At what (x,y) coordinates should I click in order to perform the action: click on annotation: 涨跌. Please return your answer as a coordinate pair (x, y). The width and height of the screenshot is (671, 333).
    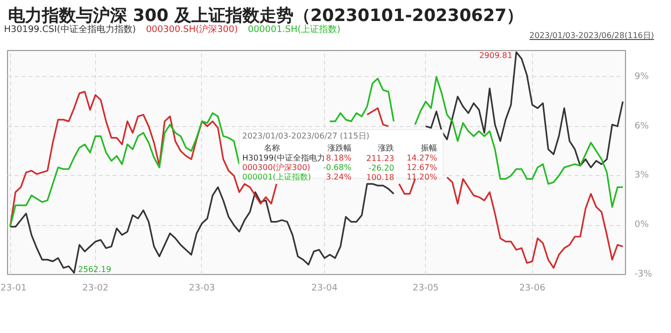
    Looking at the image, I should click on (386, 148).